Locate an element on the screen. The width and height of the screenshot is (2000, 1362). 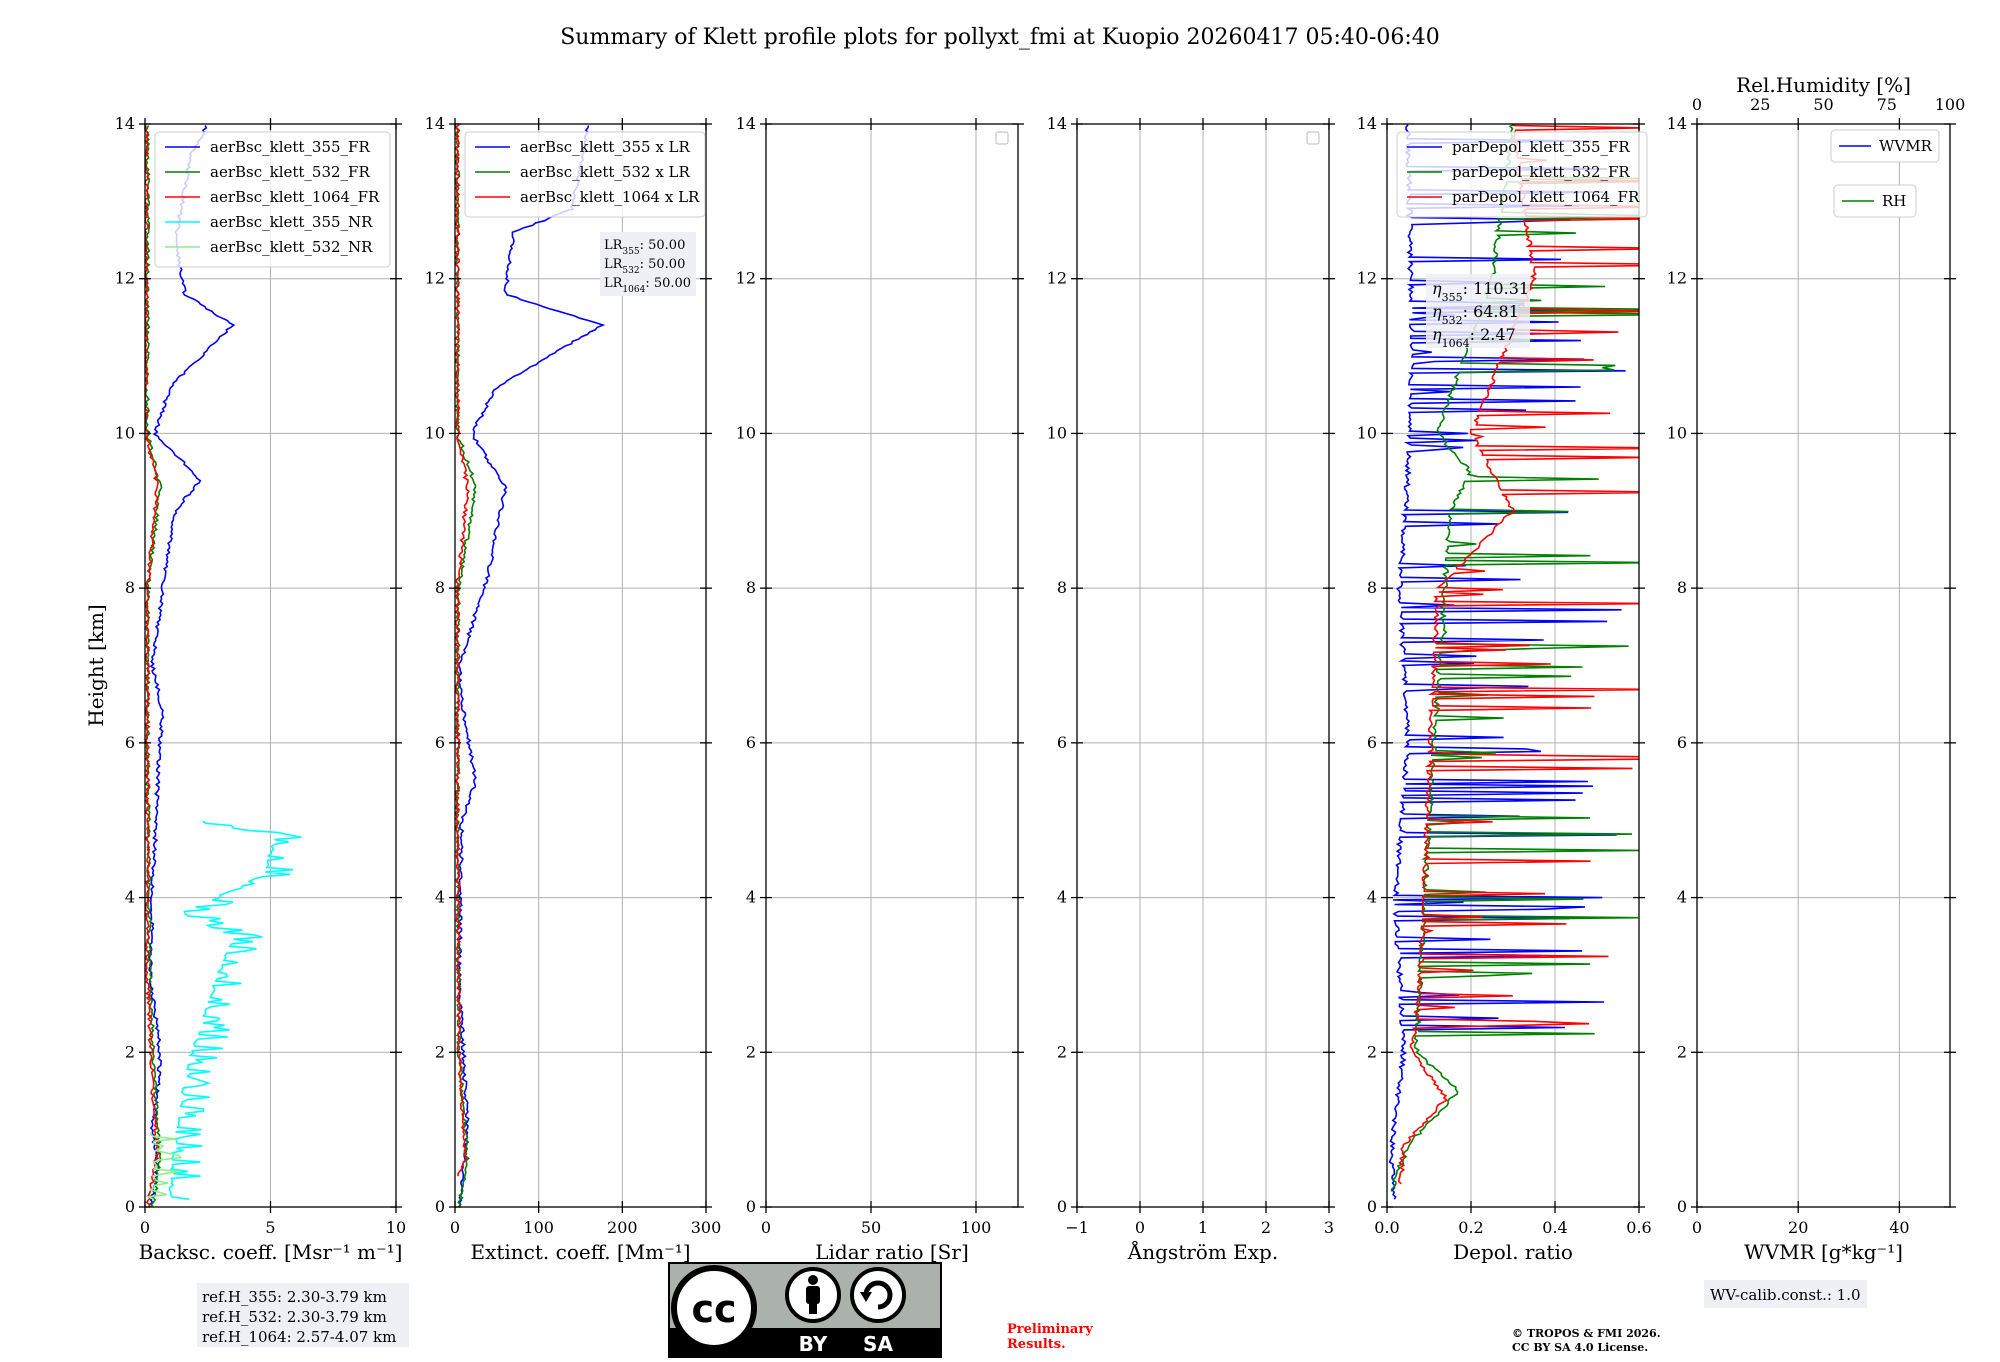
ref-height-label: ref.H_532: 2.30-3.79 km is located at coordinates (294, 1317).